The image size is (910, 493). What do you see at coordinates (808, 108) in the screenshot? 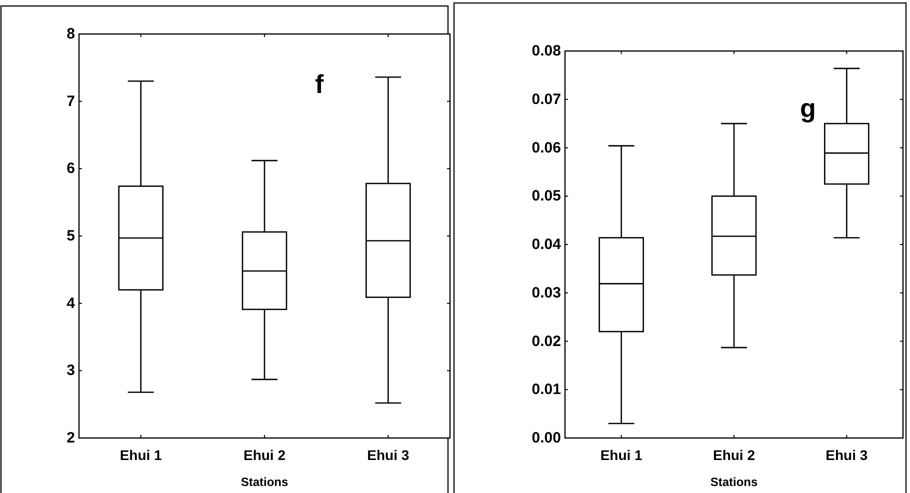
I see `annotation: g` at bounding box center [808, 108].